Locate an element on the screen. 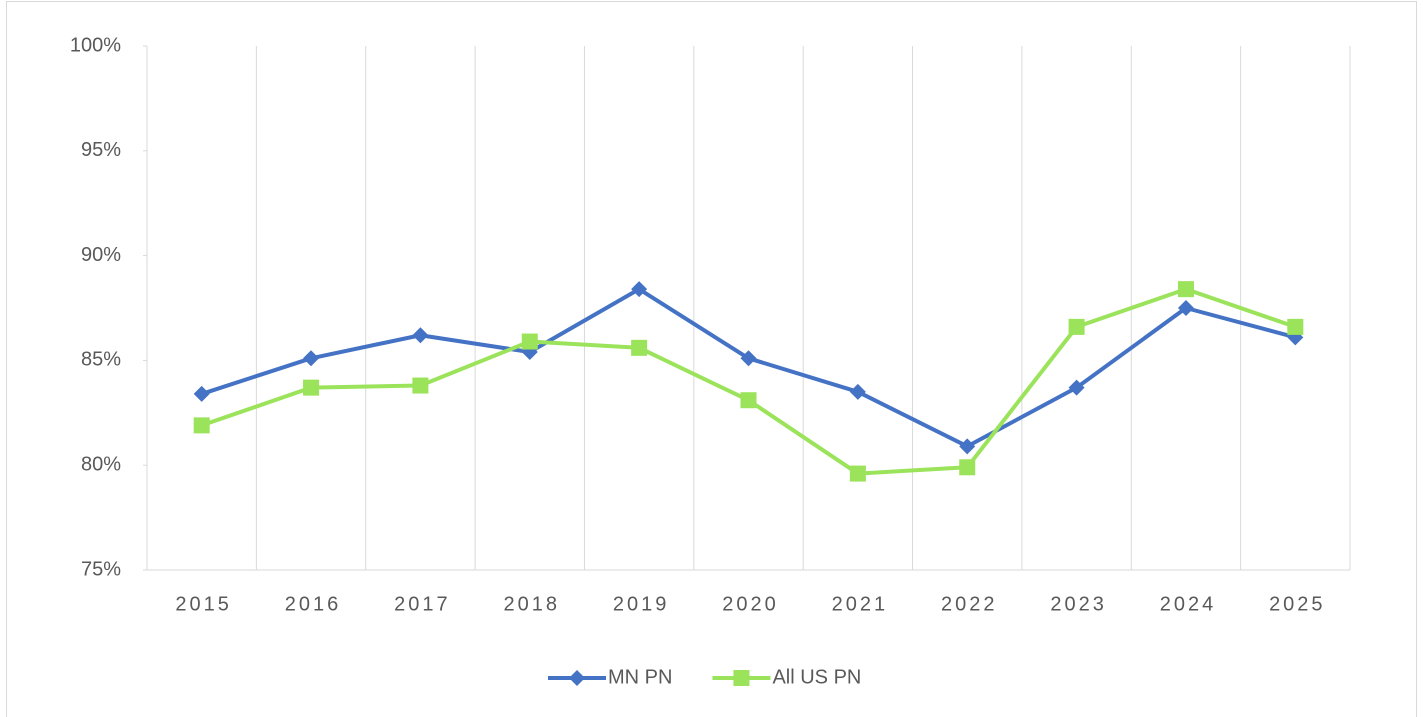 The image size is (1423, 717). y-tick-label: 80% is located at coordinates (101, 464).